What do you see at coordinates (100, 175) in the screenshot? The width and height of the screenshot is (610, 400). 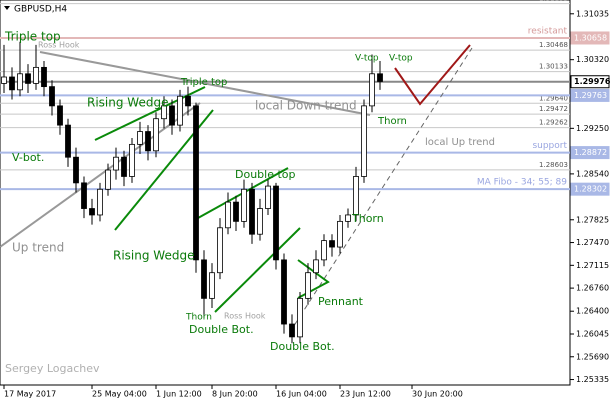 I see `up-trend-line` at bounding box center [100, 175].